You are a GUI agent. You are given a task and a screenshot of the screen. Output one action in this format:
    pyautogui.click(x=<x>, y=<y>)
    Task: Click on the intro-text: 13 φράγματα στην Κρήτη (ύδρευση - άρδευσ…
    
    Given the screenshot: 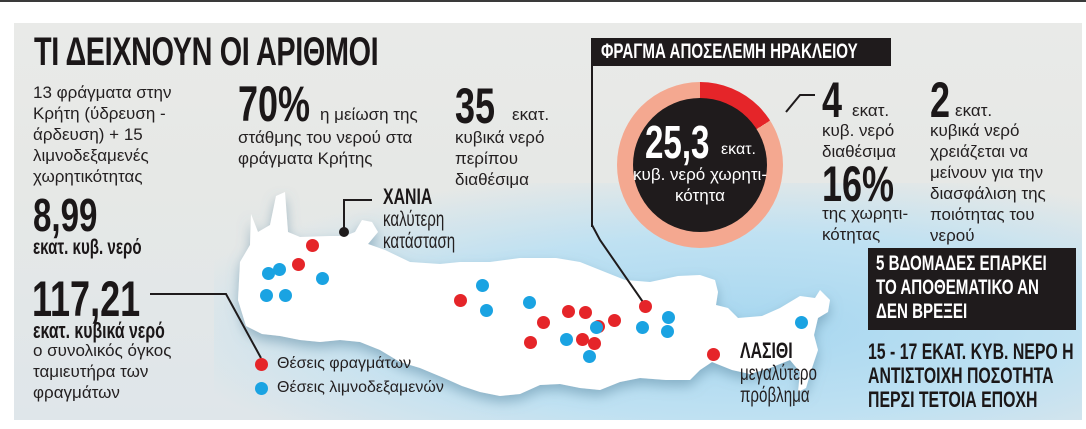 What is the action you would take?
    pyautogui.click(x=102, y=134)
    